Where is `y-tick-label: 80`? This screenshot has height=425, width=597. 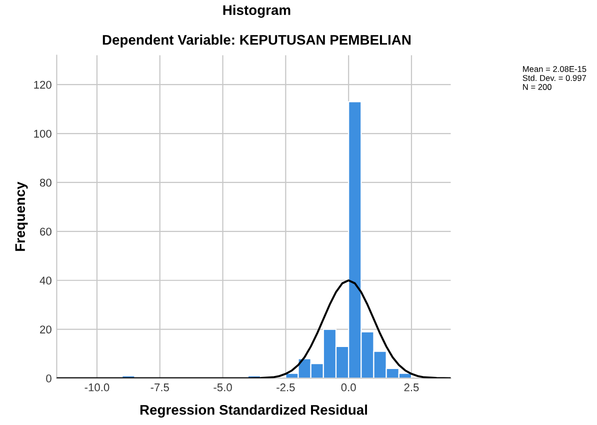
y-tick-label: 80 is located at coordinates (46, 182).